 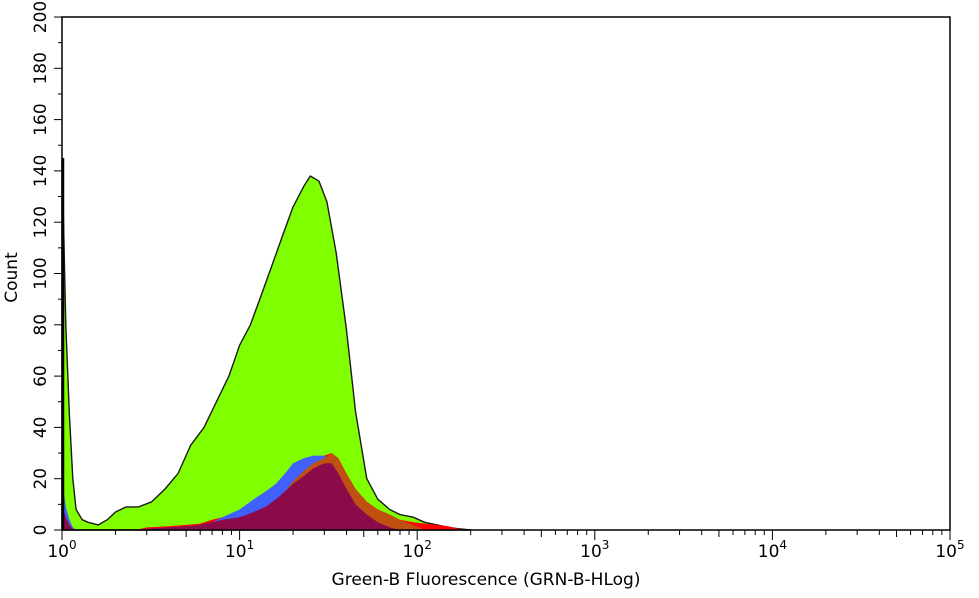 I want to click on x-axis: 10⁰ 10¹ 10² 10³ 10⁴ 10⁵, so click(x=506, y=546).